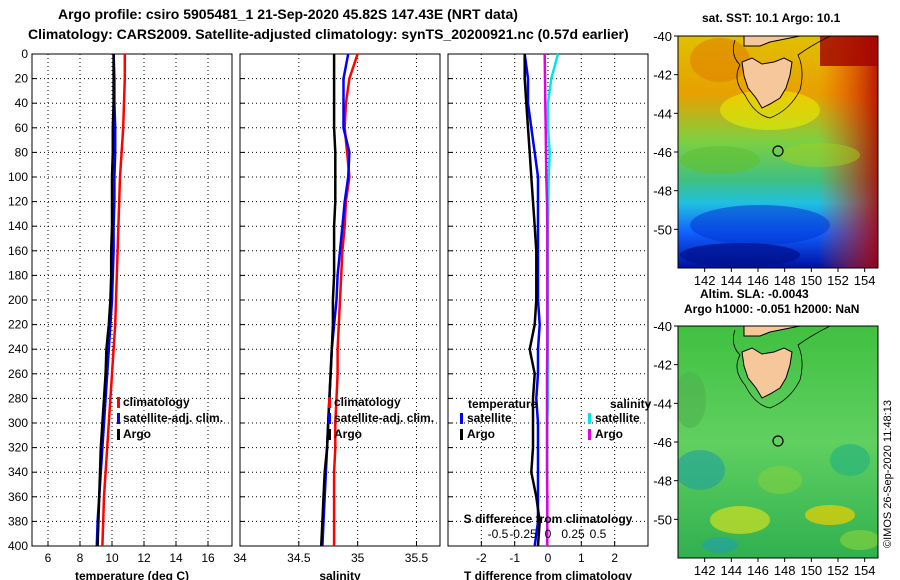 Image resolution: width=900 pixels, height=580 pixels. Describe the element at coordinates (523, 534) in the screenshot. I see `difference-s-tick-label: -0.25` at that location.